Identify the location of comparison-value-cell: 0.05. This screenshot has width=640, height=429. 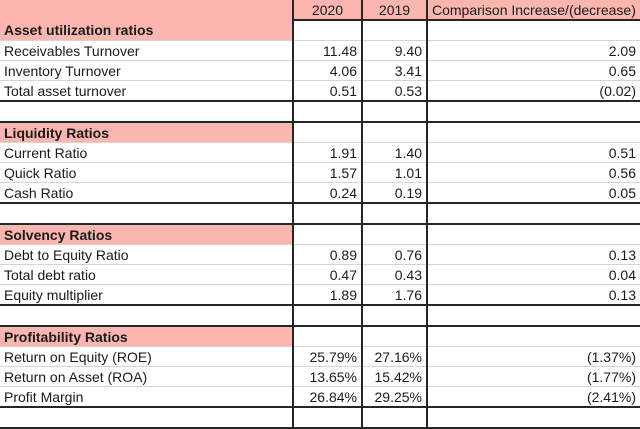
(533, 193).